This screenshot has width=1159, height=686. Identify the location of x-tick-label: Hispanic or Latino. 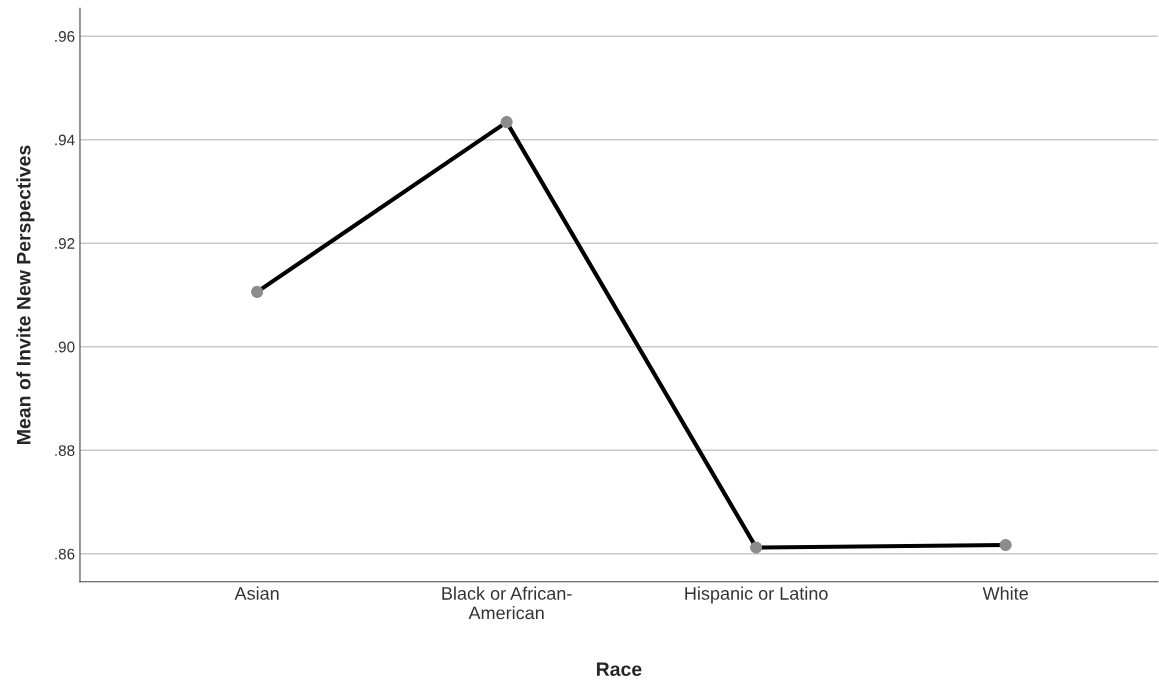
(756, 595).